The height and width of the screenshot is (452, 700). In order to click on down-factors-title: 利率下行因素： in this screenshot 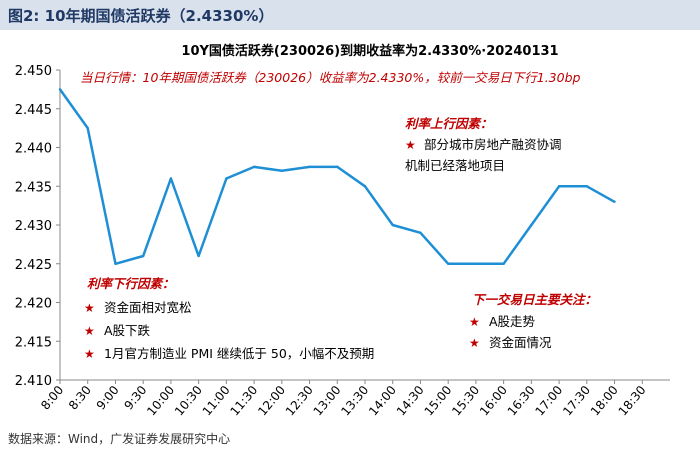, I will do `click(131, 283)`.